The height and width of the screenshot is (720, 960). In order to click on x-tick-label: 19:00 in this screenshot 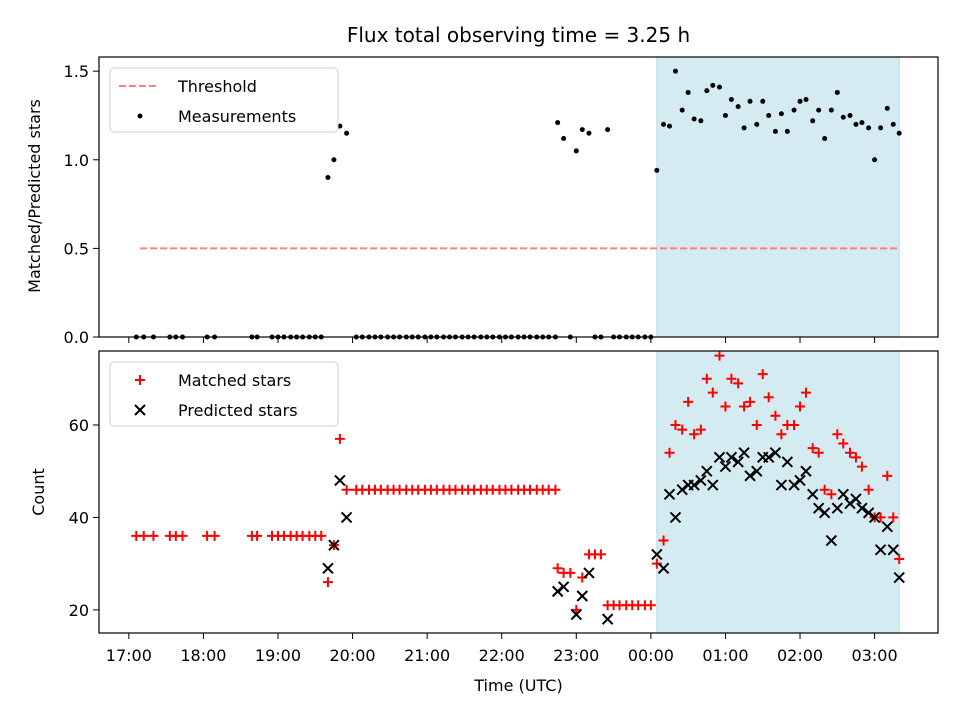, I will do `click(278, 655)`.